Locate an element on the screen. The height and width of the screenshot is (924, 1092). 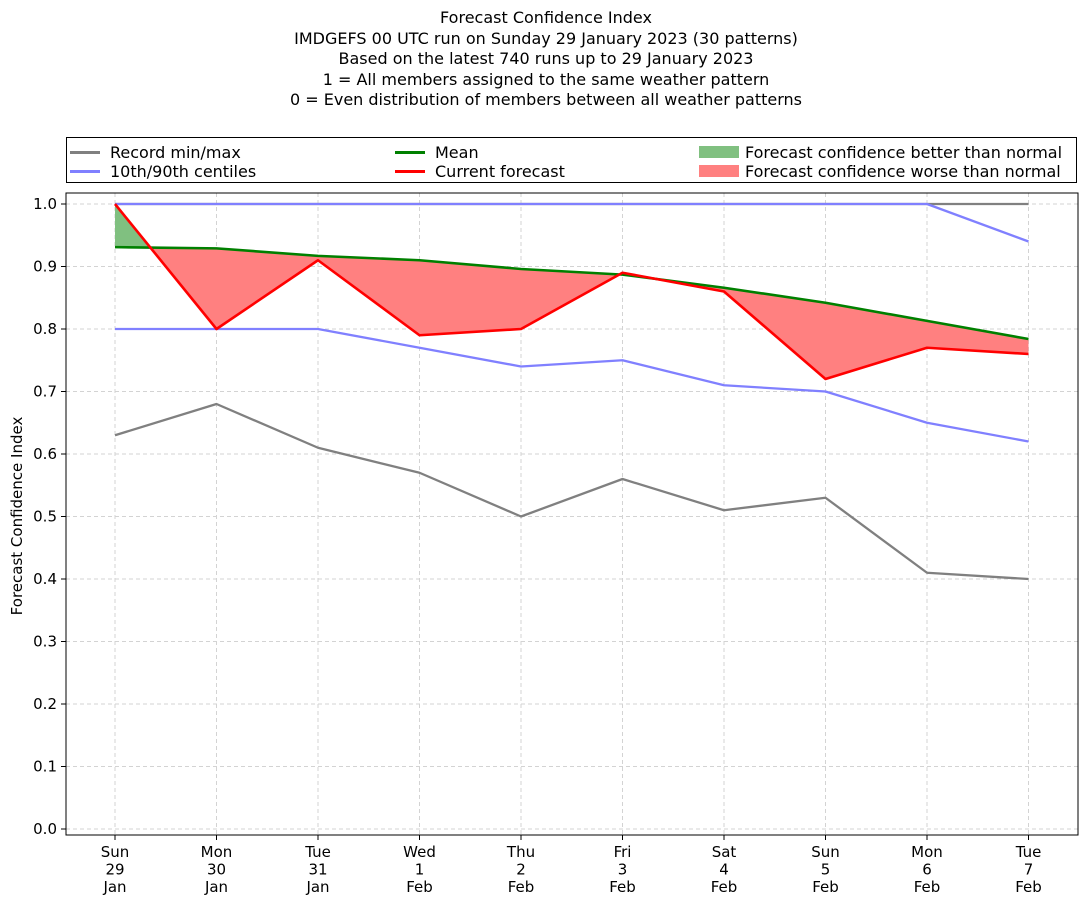
legend-label-mean: Mean is located at coordinates (457, 152).